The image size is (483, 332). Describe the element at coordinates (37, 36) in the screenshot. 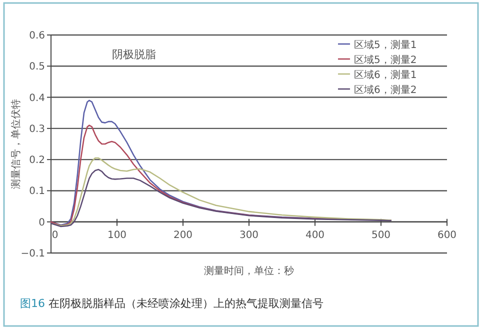

I see `y-tick-label: 0.6` at that location.